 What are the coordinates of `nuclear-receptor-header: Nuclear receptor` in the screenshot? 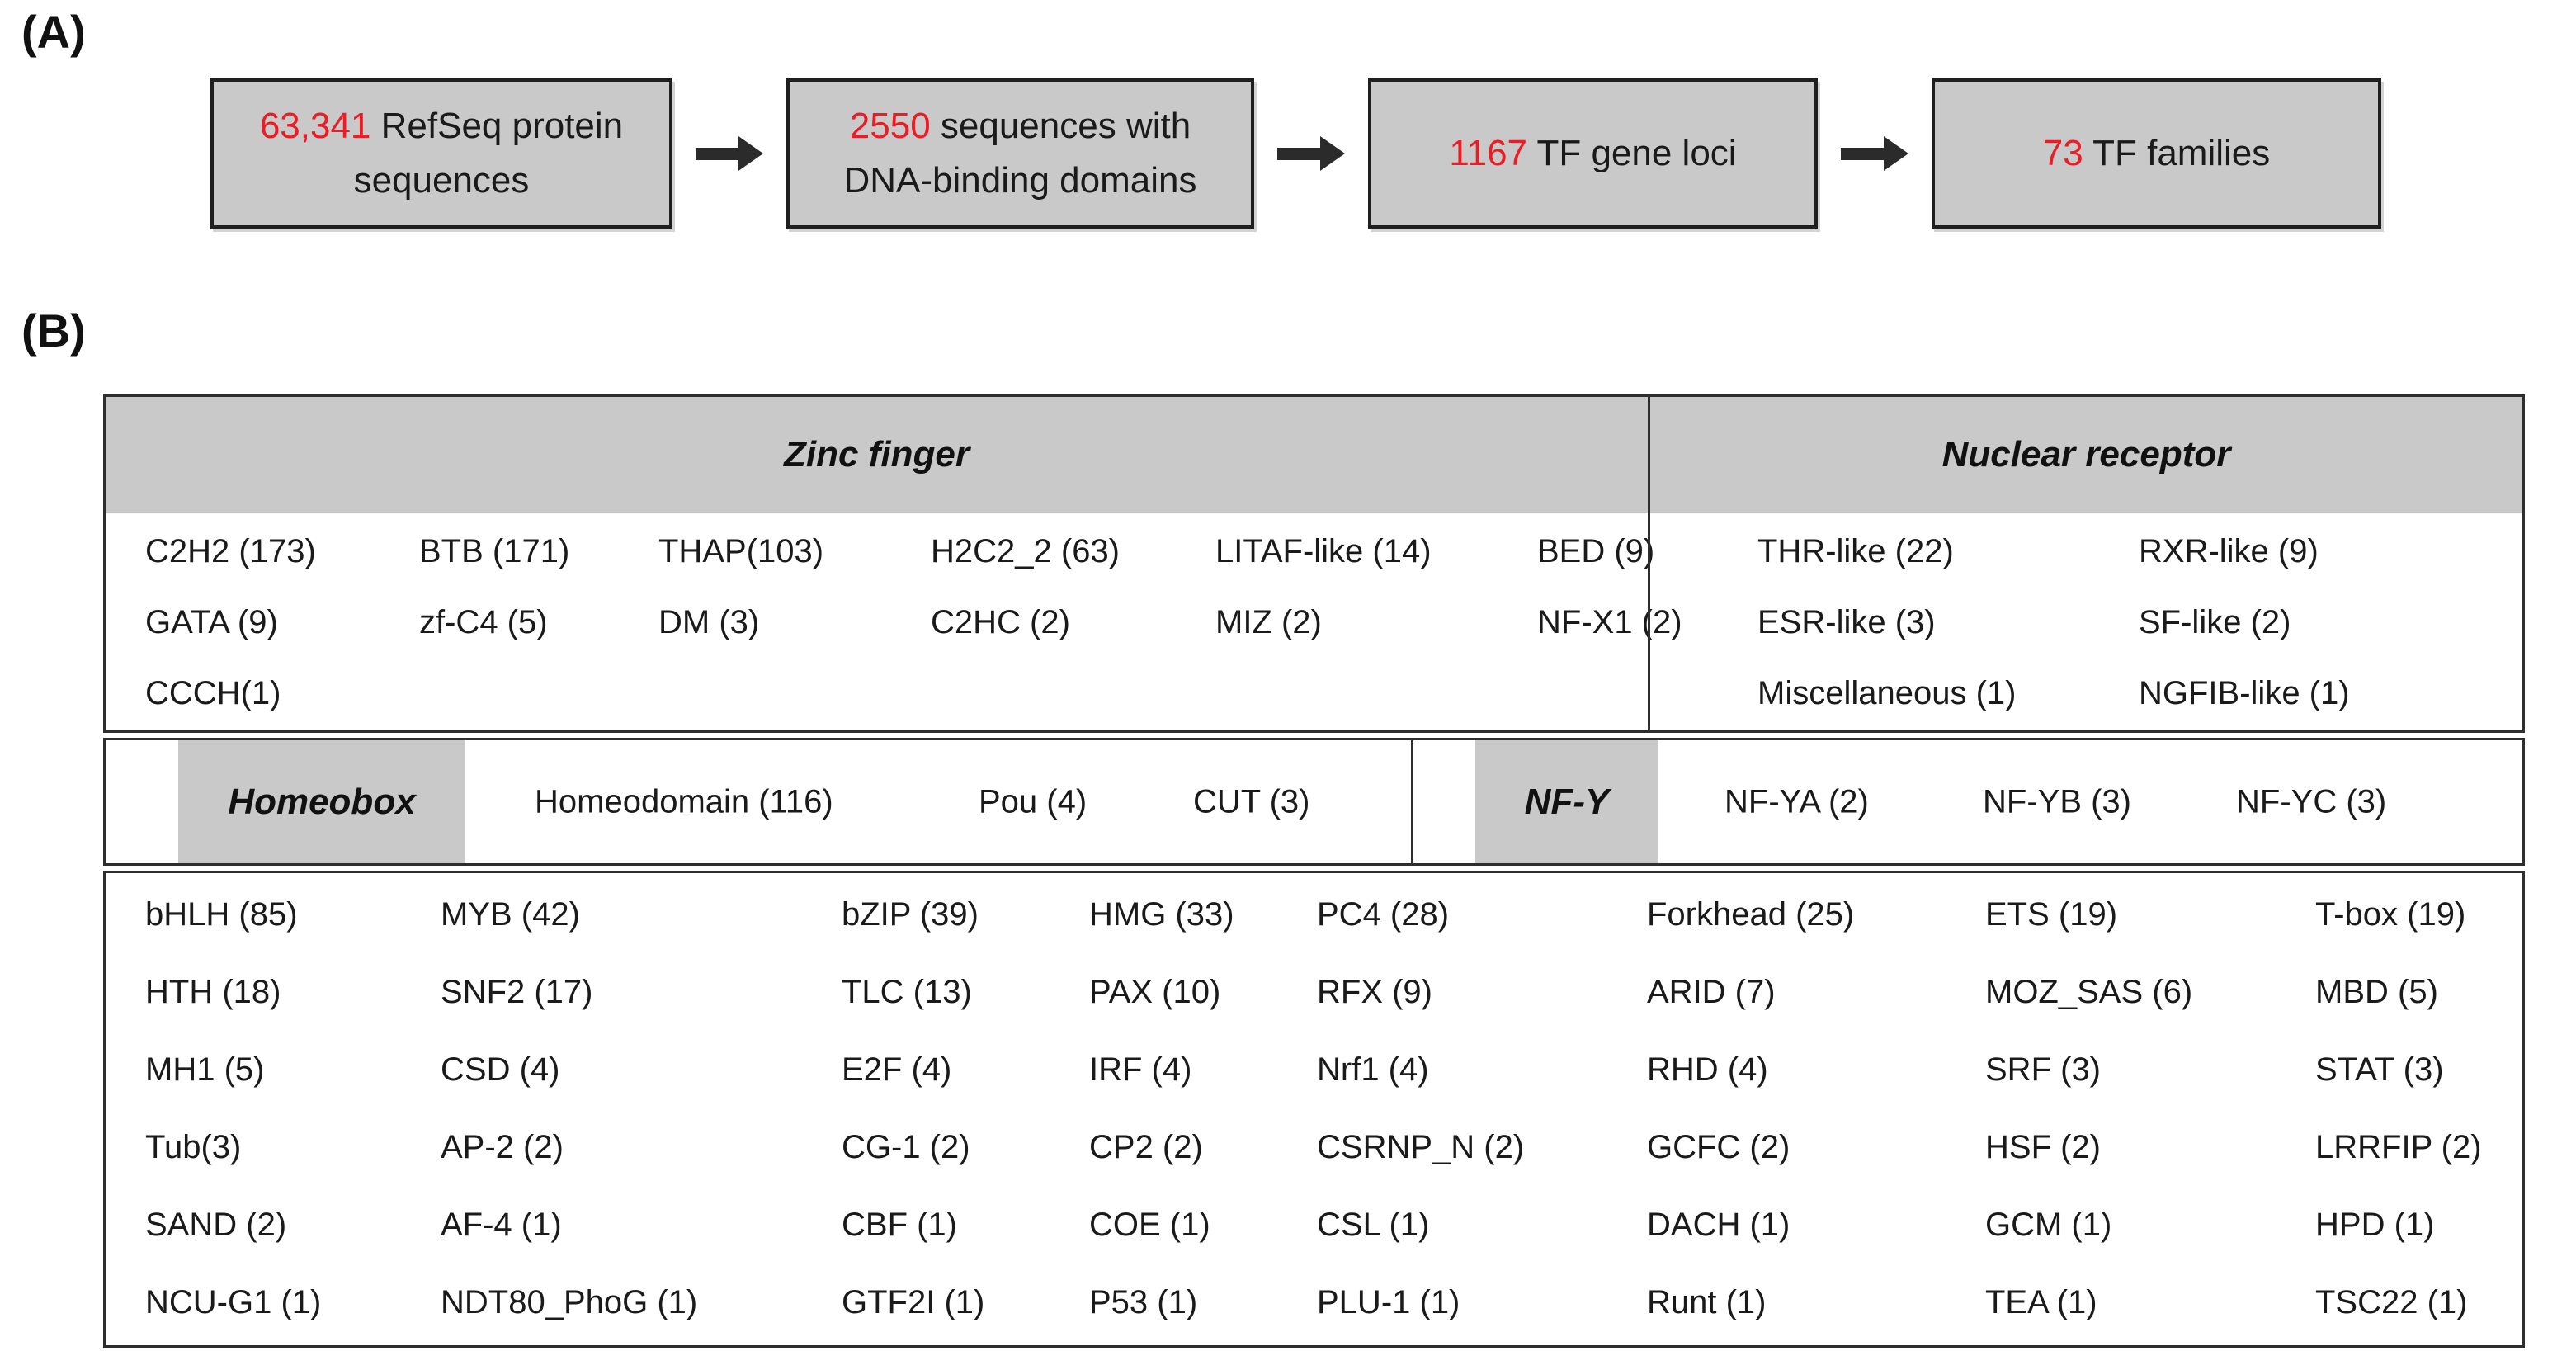 It's located at (2086, 455).